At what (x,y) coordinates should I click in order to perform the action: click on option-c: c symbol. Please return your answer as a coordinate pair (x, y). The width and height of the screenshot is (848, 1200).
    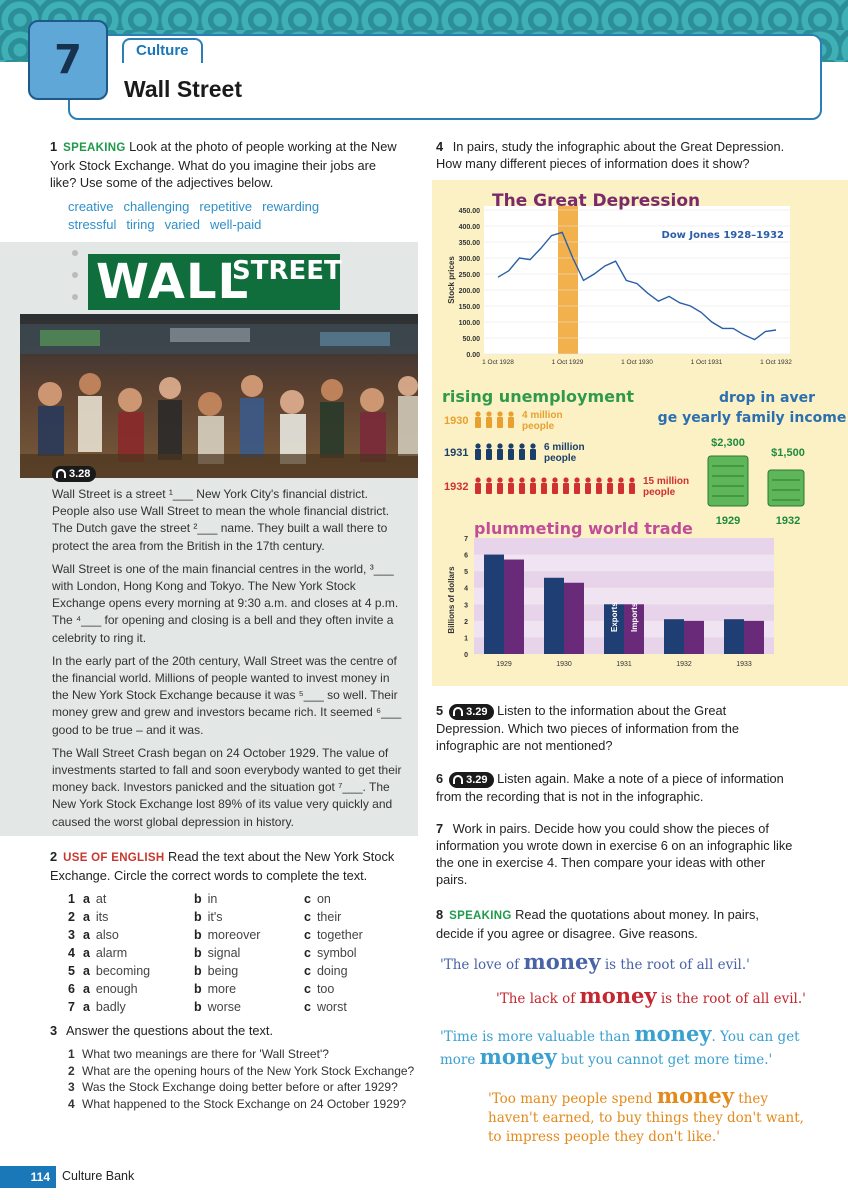
    Looking at the image, I should click on (330, 953).